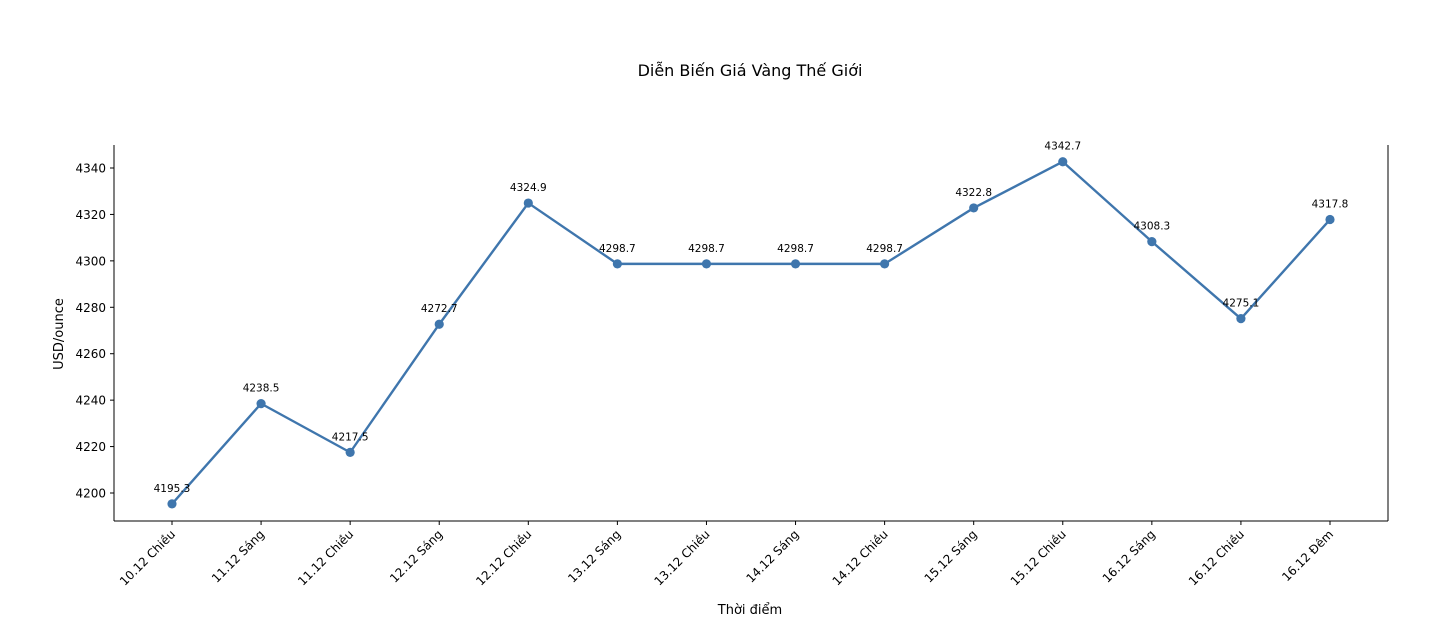 The height and width of the screenshot is (628, 1448). Describe the element at coordinates (90, 354) in the screenshot. I see `y-tick-label: 4260` at that location.